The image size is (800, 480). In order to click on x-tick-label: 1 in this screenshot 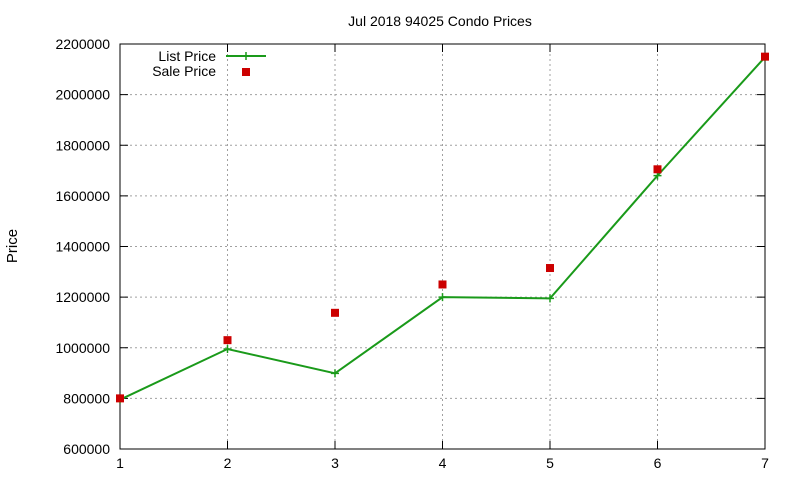, I will do `click(120, 463)`.